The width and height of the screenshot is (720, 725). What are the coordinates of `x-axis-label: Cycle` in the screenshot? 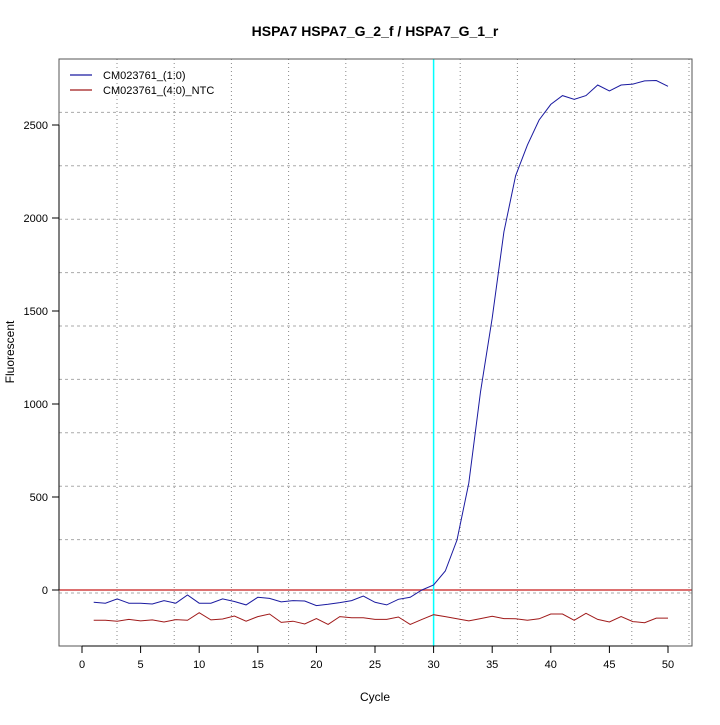 It's located at (375, 697).